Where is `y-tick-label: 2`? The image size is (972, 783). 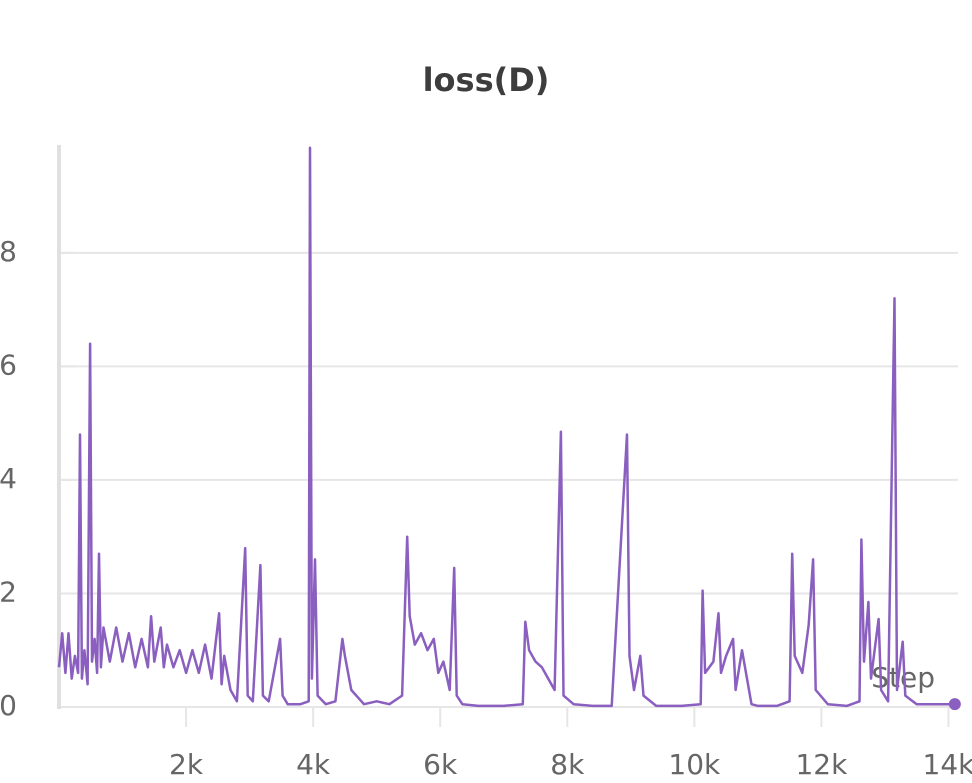 y-tick-label: 2 is located at coordinates (8, 591).